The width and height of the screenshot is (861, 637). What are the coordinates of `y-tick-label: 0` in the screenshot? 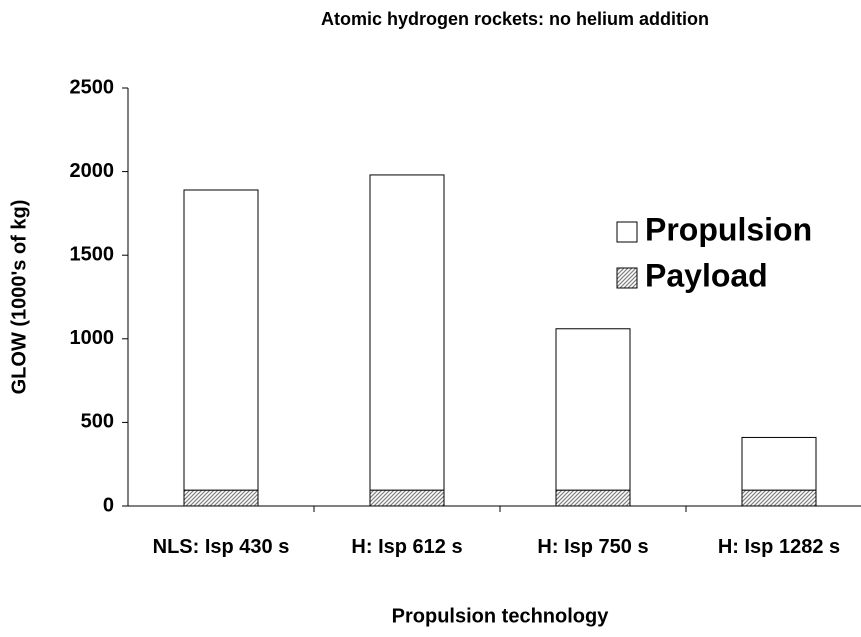 It's located at (108, 505).